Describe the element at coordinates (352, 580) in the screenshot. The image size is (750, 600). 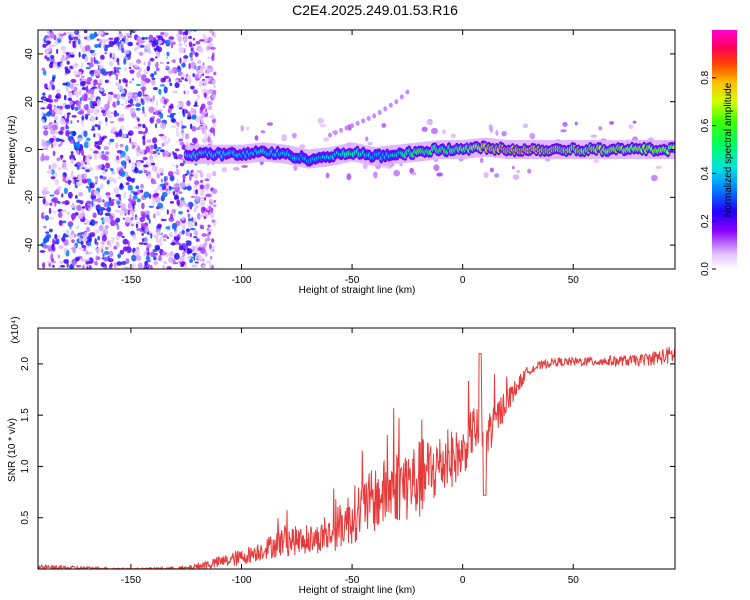
I see `snr-x-tick-label: -50` at that location.